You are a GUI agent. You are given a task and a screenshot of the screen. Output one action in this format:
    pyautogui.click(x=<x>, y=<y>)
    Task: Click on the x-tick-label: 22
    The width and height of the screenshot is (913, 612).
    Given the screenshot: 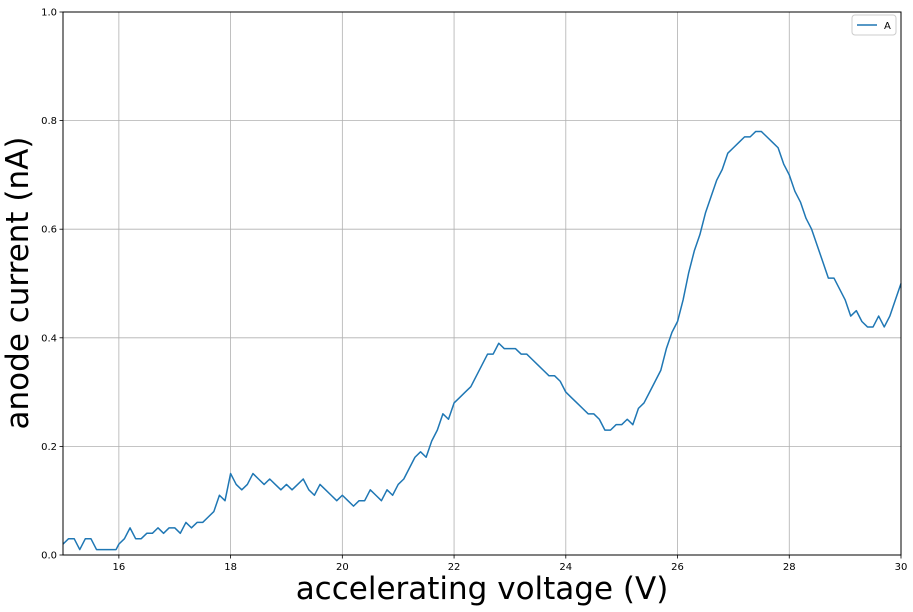 What is the action you would take?
    pyautogui.click(x=454, y=567)
    